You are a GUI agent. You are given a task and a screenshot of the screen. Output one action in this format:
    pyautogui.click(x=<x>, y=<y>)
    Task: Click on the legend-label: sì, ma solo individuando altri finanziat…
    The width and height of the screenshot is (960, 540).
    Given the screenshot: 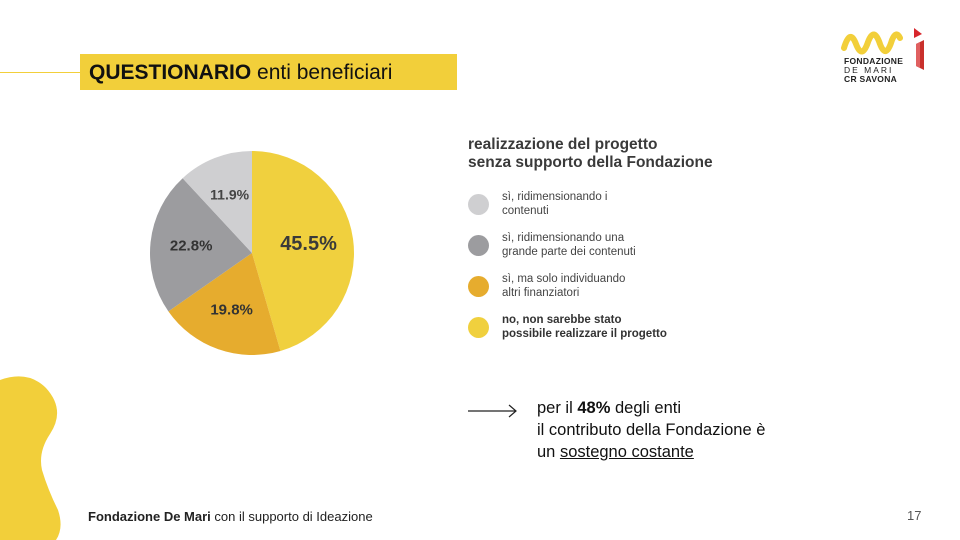 What is the action you would take?
    pyautogui.click(x=617, y=286)
    